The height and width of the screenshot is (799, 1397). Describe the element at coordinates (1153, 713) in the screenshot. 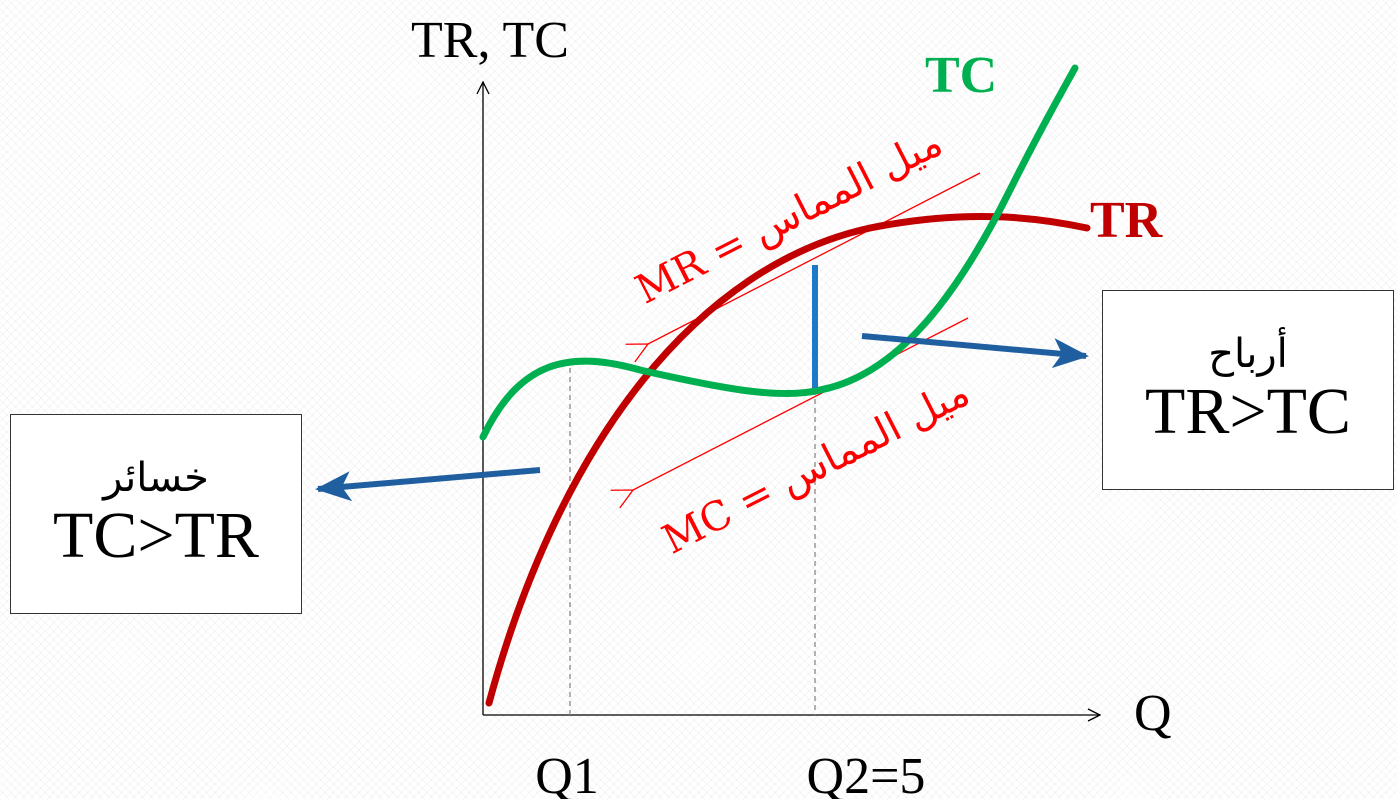

I see `x-axis-label: Q` at that location.